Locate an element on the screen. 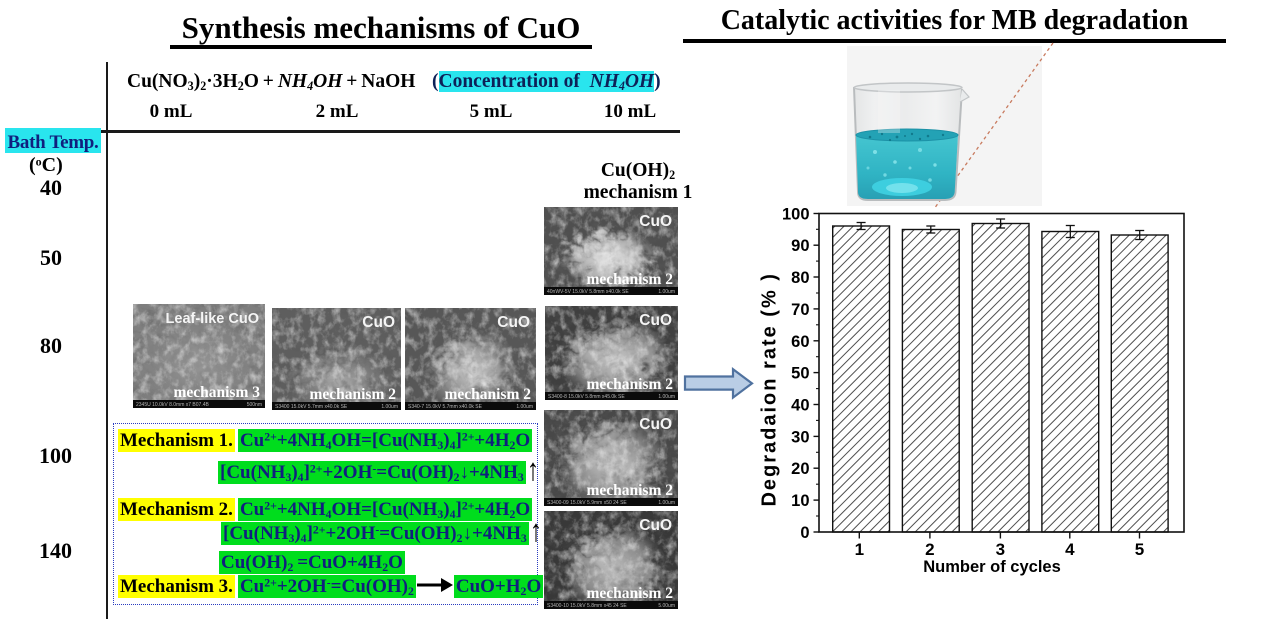 The height and width of the screenshot is (619, 1266). svg-text: Leaf-like CuO is located at coordinates (212, 319).